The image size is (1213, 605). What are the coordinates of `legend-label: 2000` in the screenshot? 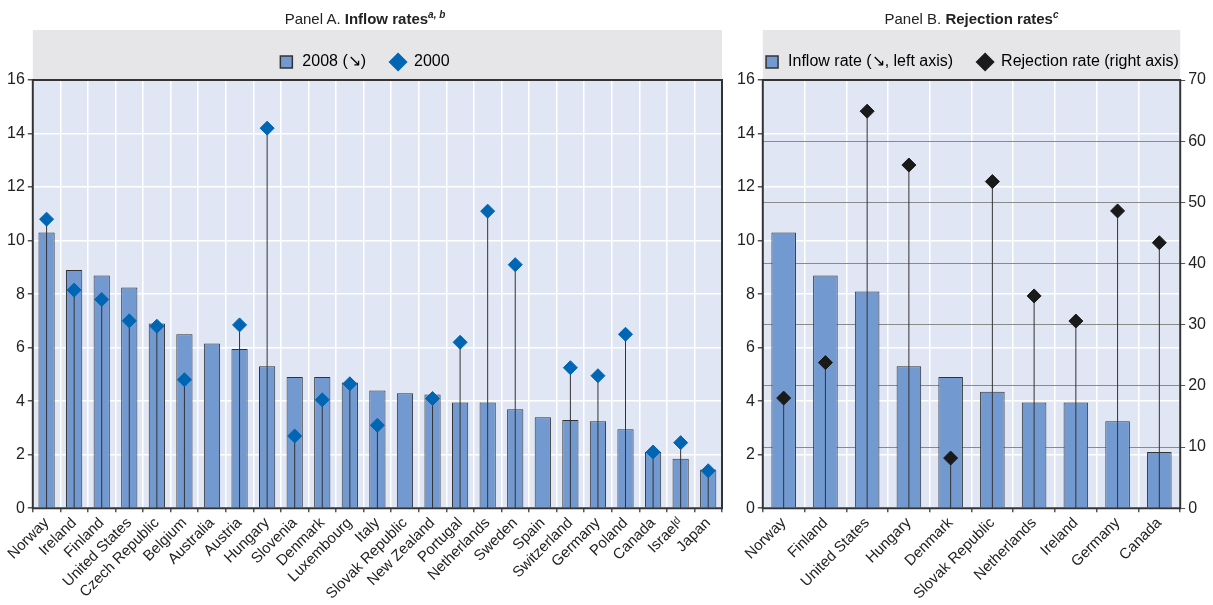 It's located at (432, 61).